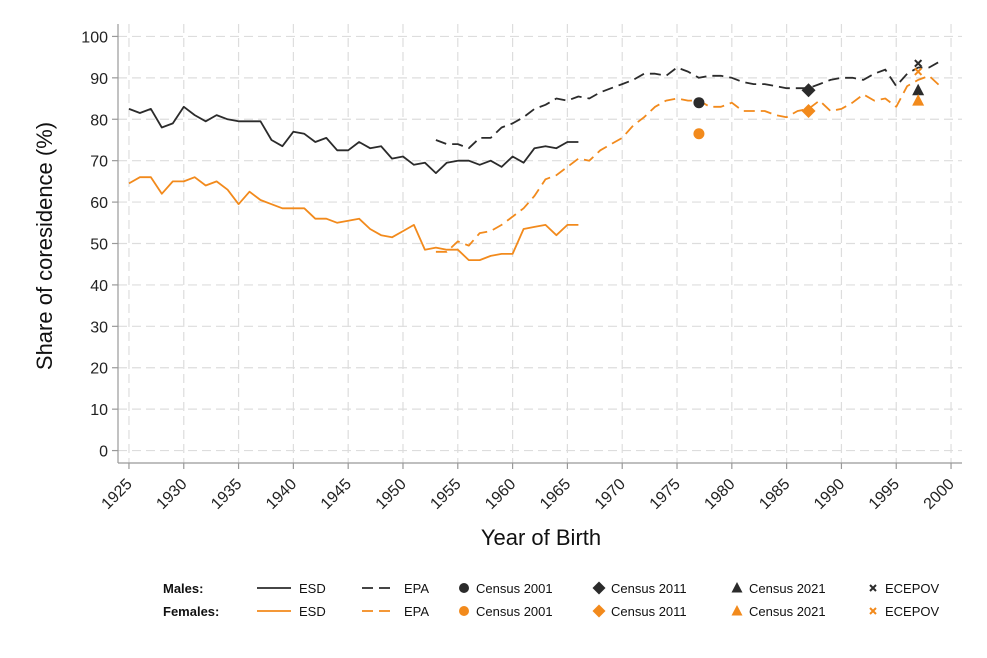  What do you see at coordinates (391, 494) in the screenshot?
I see `x-tick-label-1950: 1950` at bounding box center [391, 494].